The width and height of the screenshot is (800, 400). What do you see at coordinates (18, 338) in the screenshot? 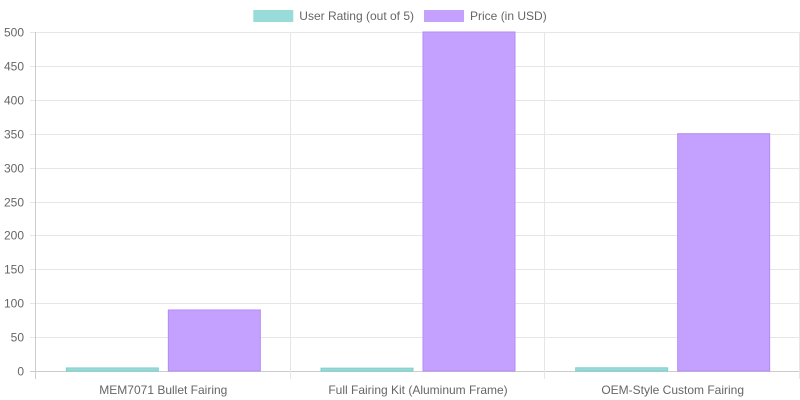
I see `y-tick-label: 50` at bounding box center [18, 338].